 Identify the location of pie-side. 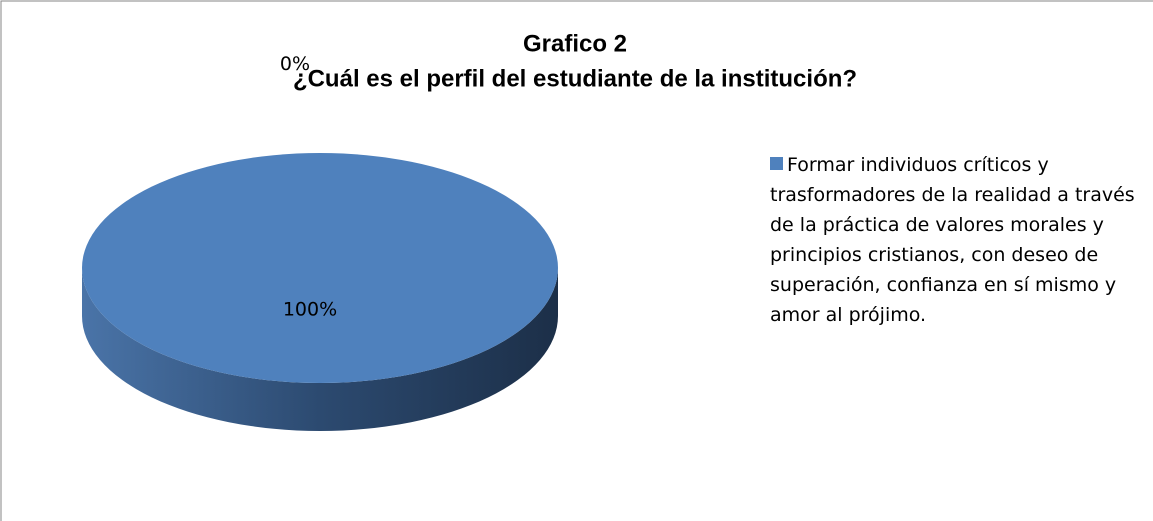
(320, 349).